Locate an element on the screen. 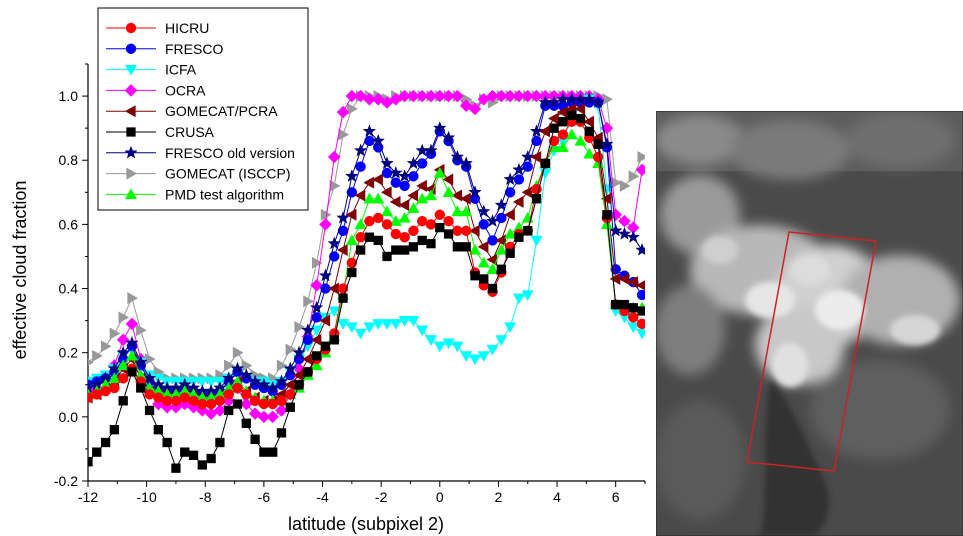 The width and height of the screenshot is (963, 536). x-axis-title: latitude (subpixel 2) is located at coordinates (366, 524).